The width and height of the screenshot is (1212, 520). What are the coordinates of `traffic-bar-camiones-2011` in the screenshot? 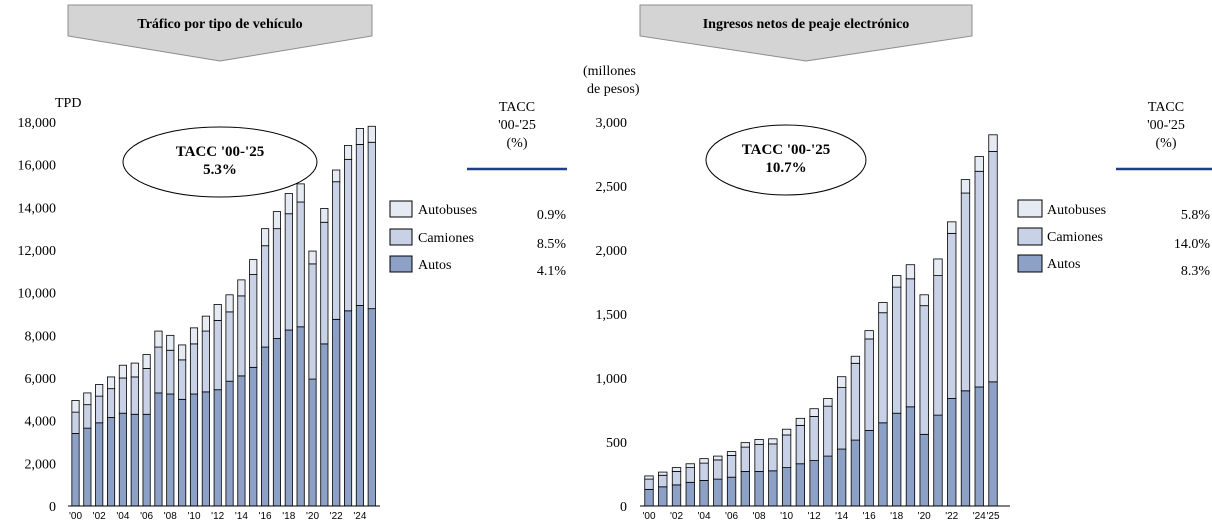 It's located at (205, 361).